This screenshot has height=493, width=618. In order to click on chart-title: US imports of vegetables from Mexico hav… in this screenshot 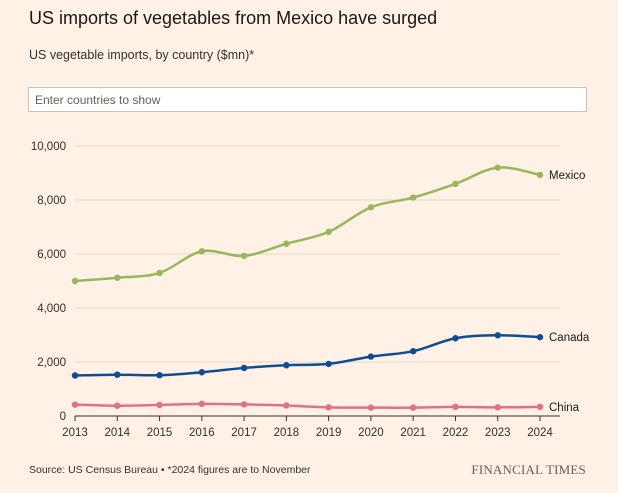, I will do `click(233, 18)`.